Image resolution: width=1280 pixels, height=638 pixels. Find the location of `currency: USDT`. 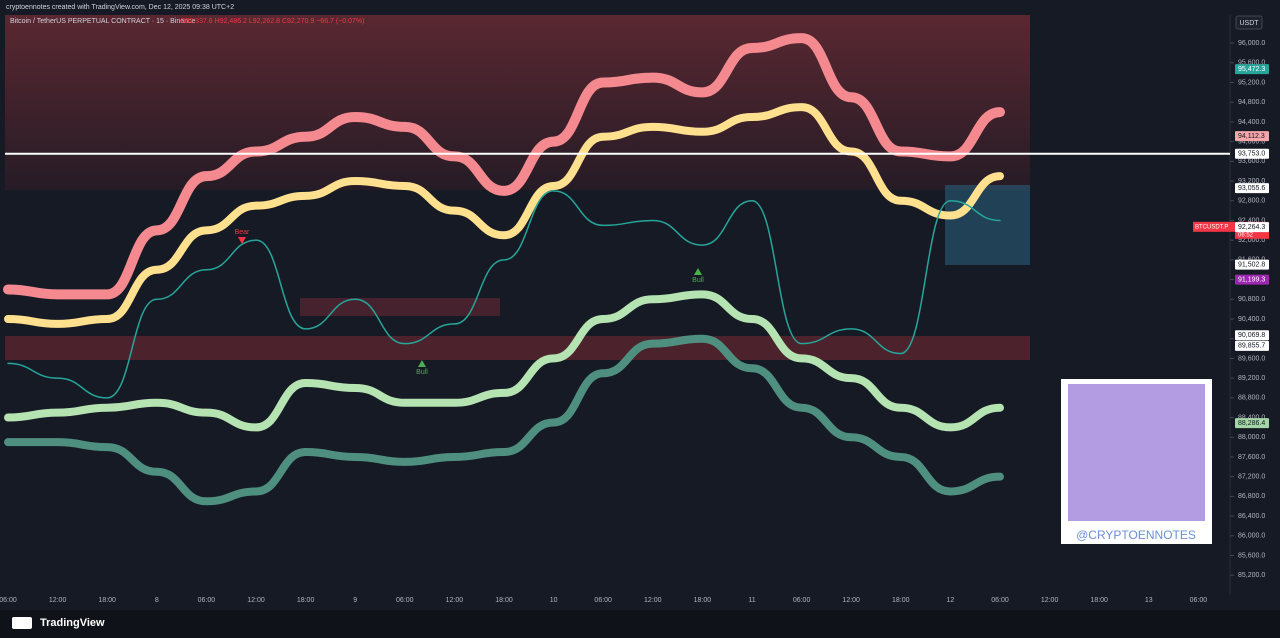

currency: USDT is located at coordinates (1249, 23).